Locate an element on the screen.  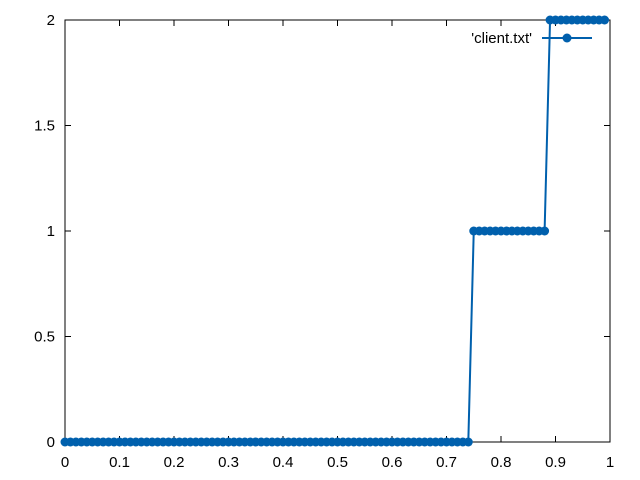
x-tick-label: 0.8 is located at coordinates (501, 462).